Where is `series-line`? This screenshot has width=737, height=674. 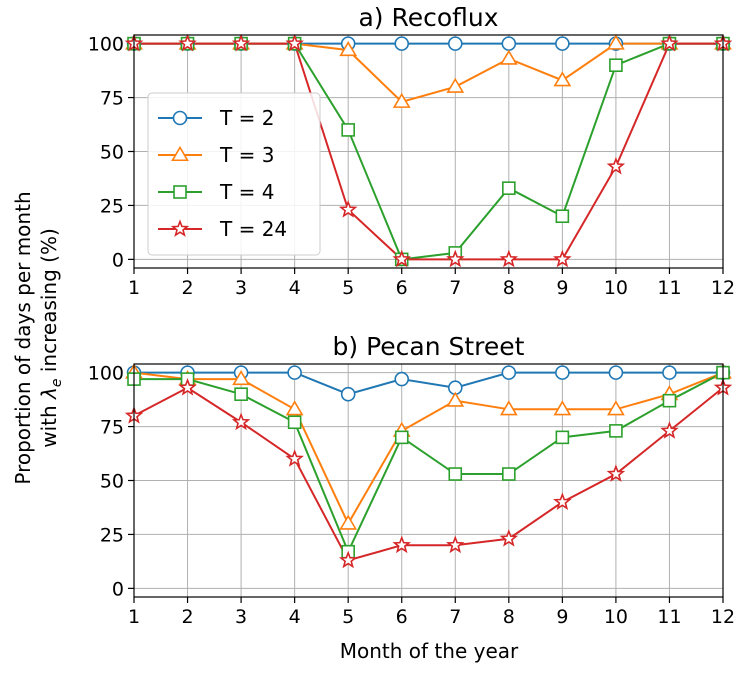
series-line is located at coordinates (428, 383).